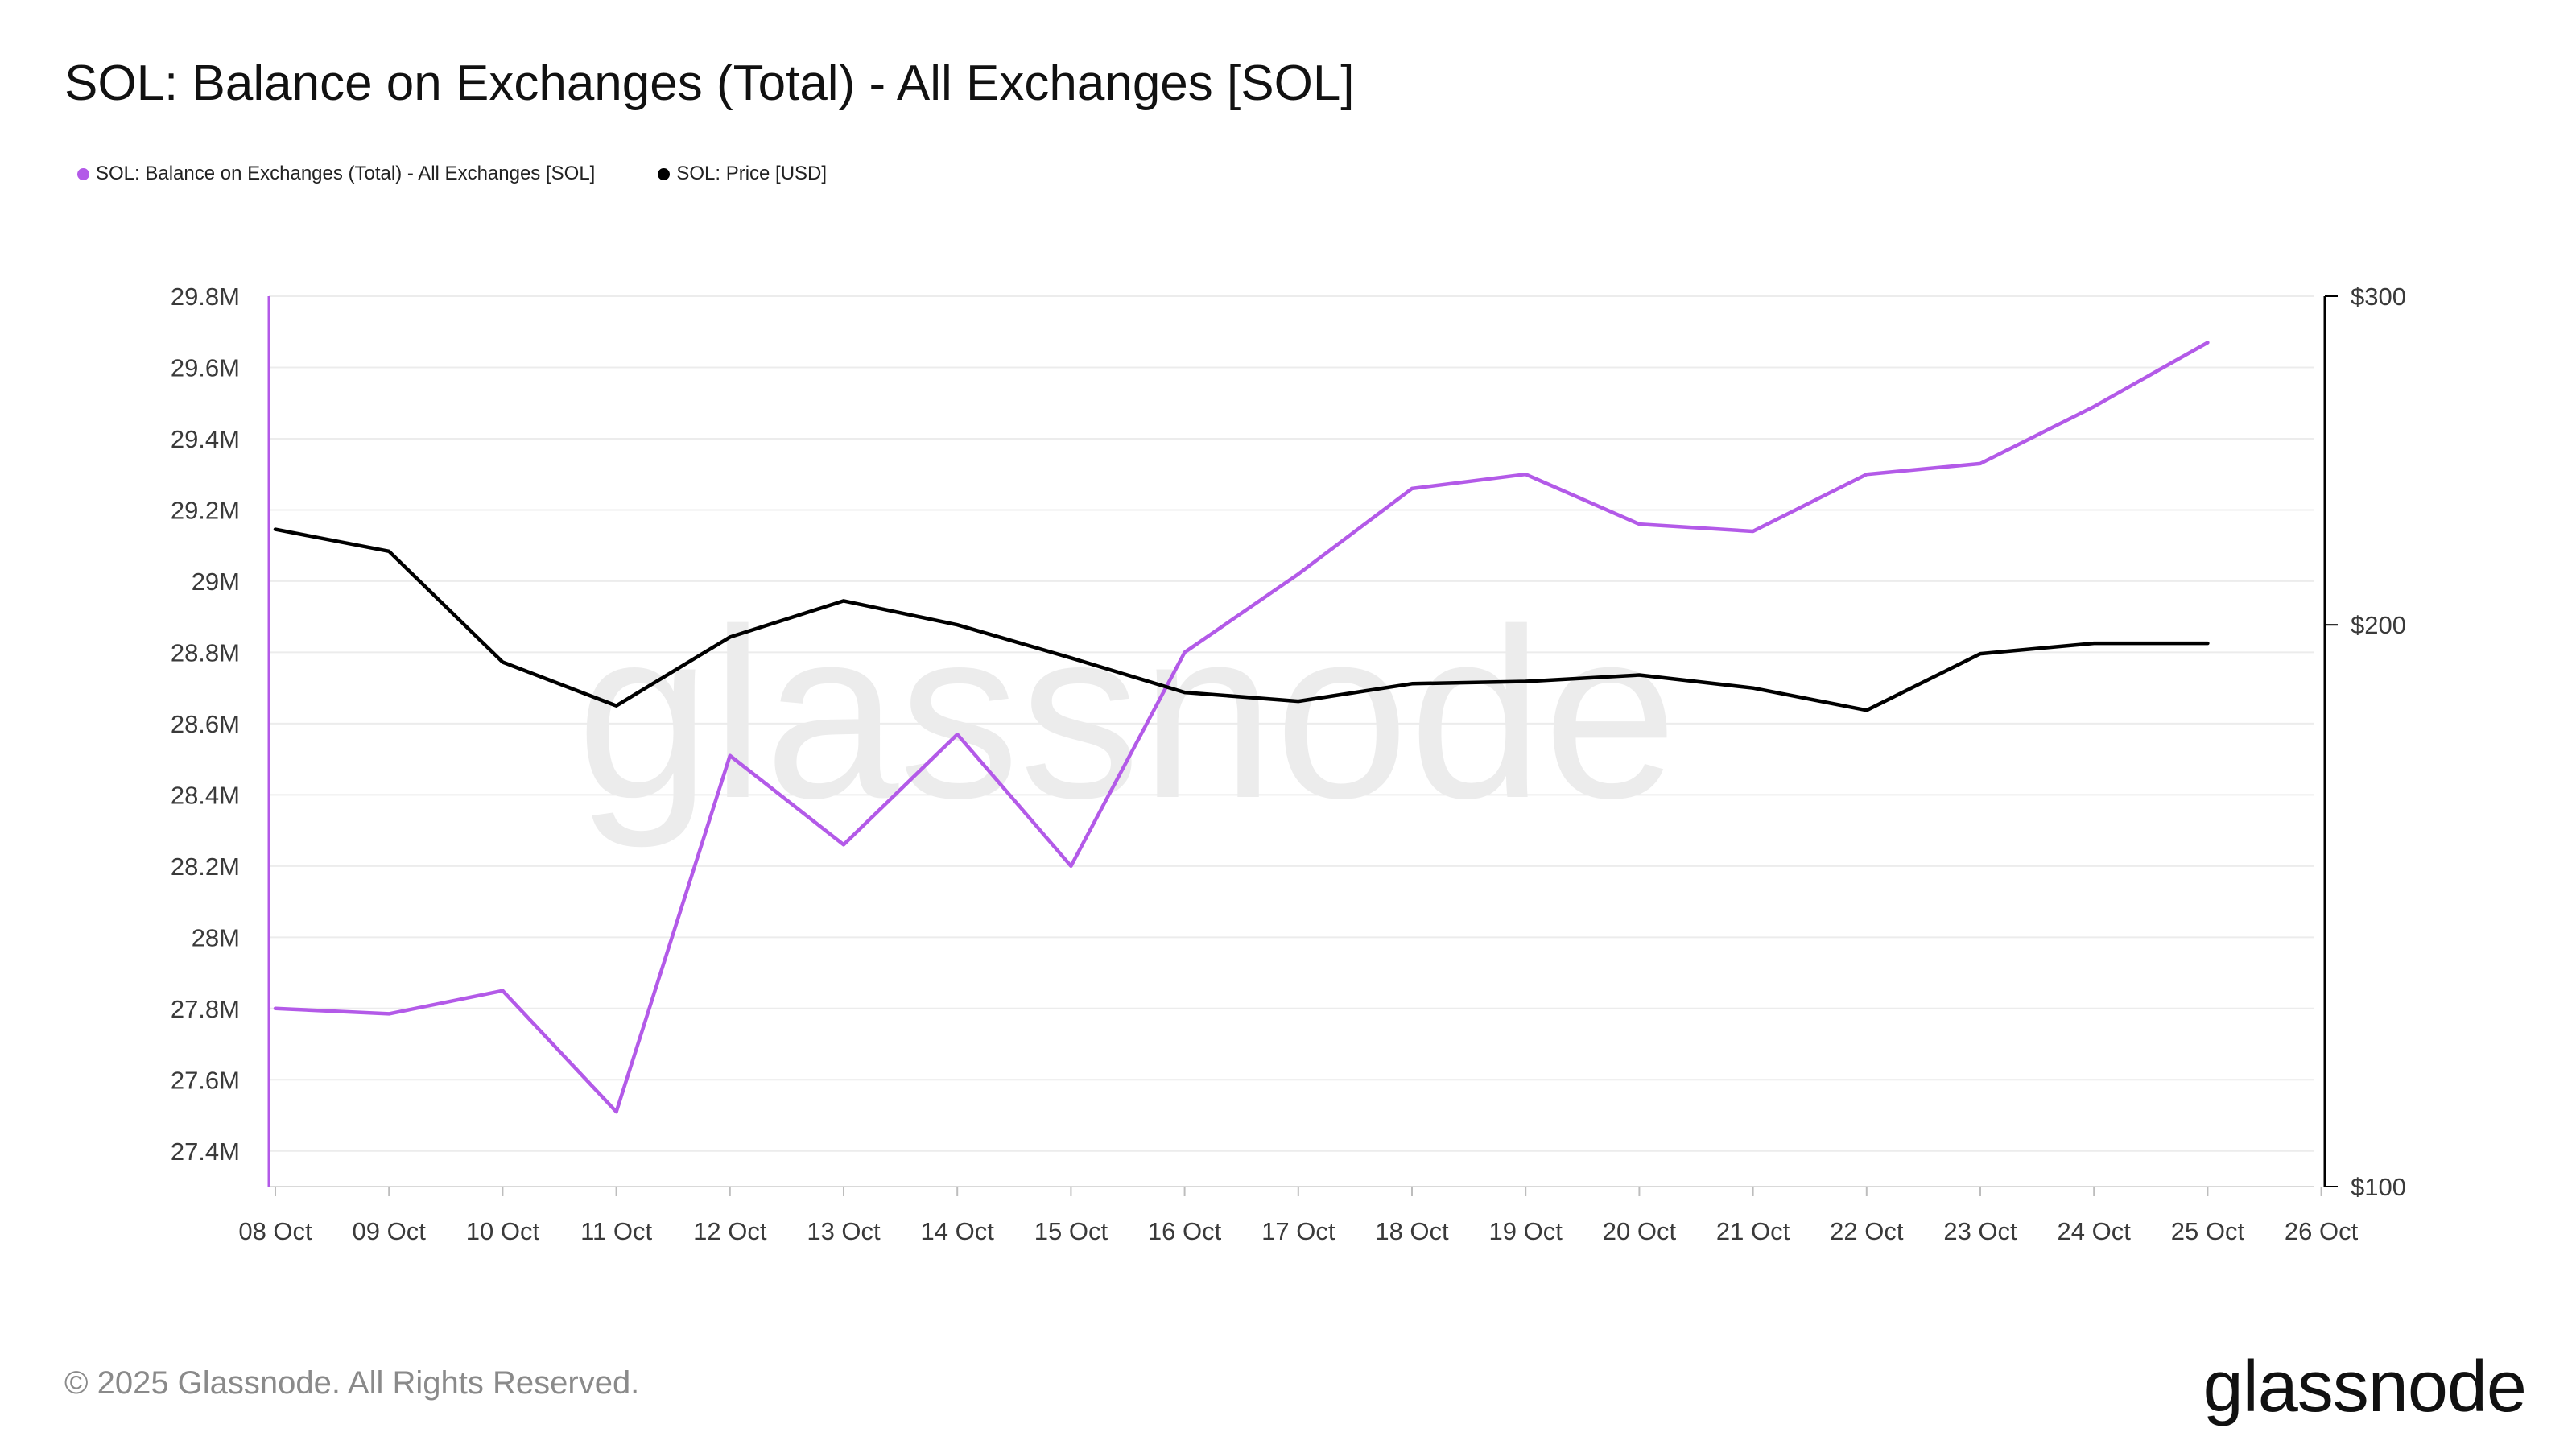 This screenshot has height=1449, width=2576. Describe the element at coordinates (205, 297) in the screenshot. I see `y-tick-label-left: 29.8M` at that location.